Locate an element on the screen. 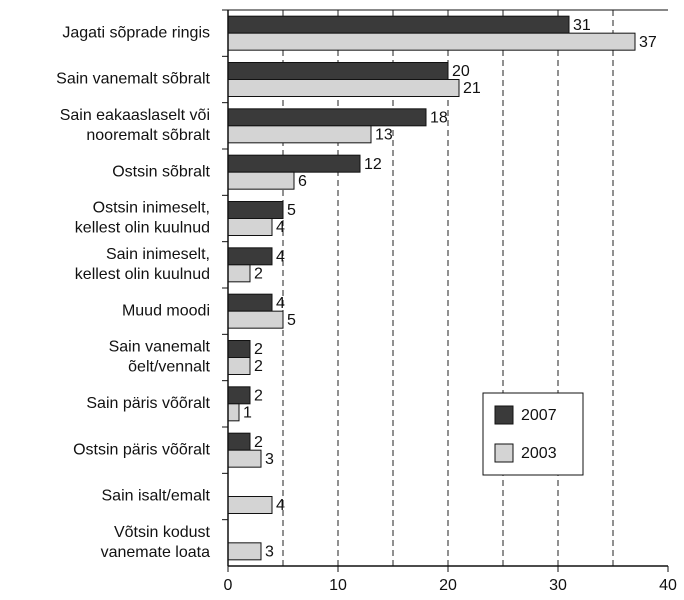 The height and width of the screenshot is (600, 684). value-label: 37 is located at coordinates (648, 42).